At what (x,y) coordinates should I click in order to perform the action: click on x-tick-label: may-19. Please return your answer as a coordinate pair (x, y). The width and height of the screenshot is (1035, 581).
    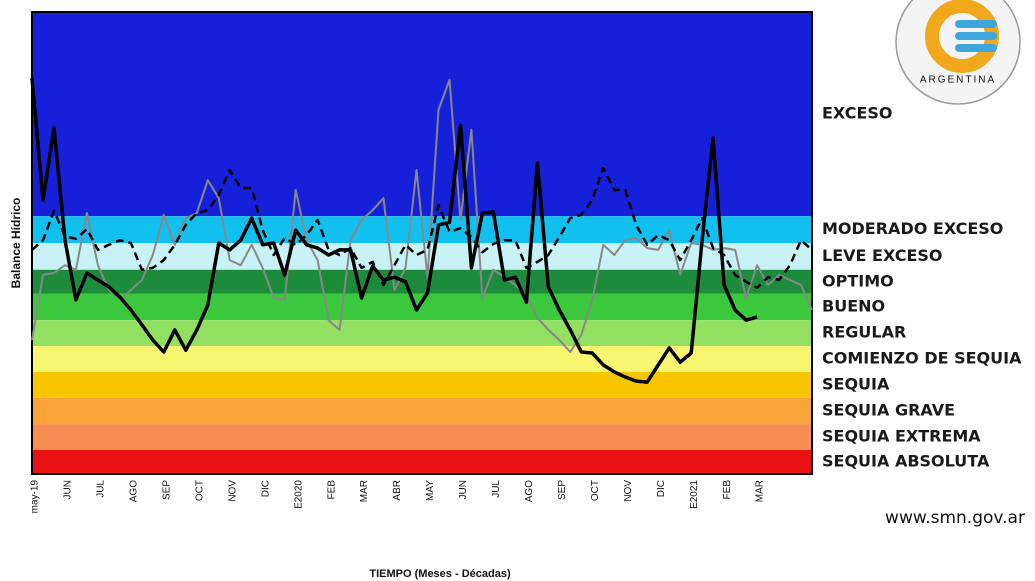
    Looking at the image, I should click on (35, 497).